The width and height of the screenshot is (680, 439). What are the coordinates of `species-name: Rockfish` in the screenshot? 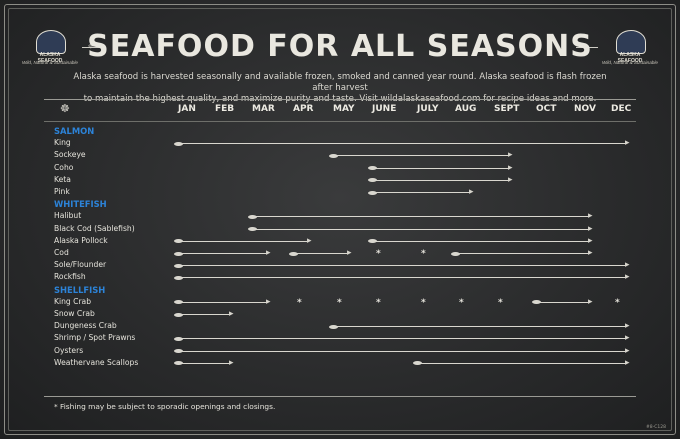 It's located at (70, 277).